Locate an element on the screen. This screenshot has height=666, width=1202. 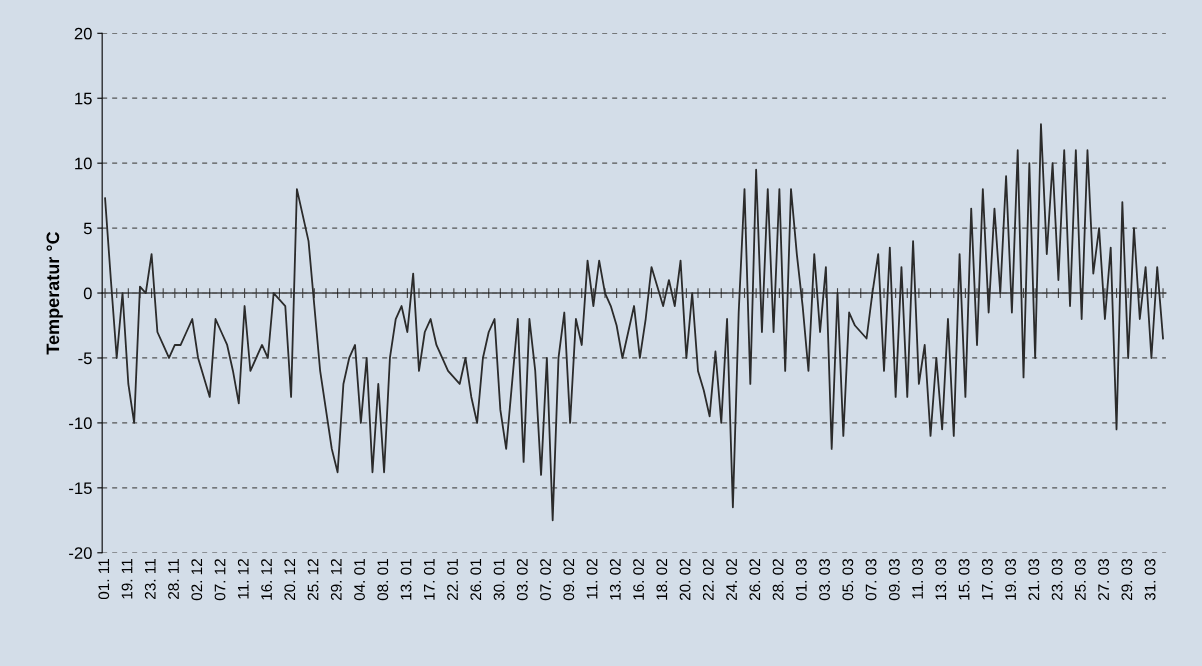
y-tick-label: -5 is located at coordinates (85, 358).